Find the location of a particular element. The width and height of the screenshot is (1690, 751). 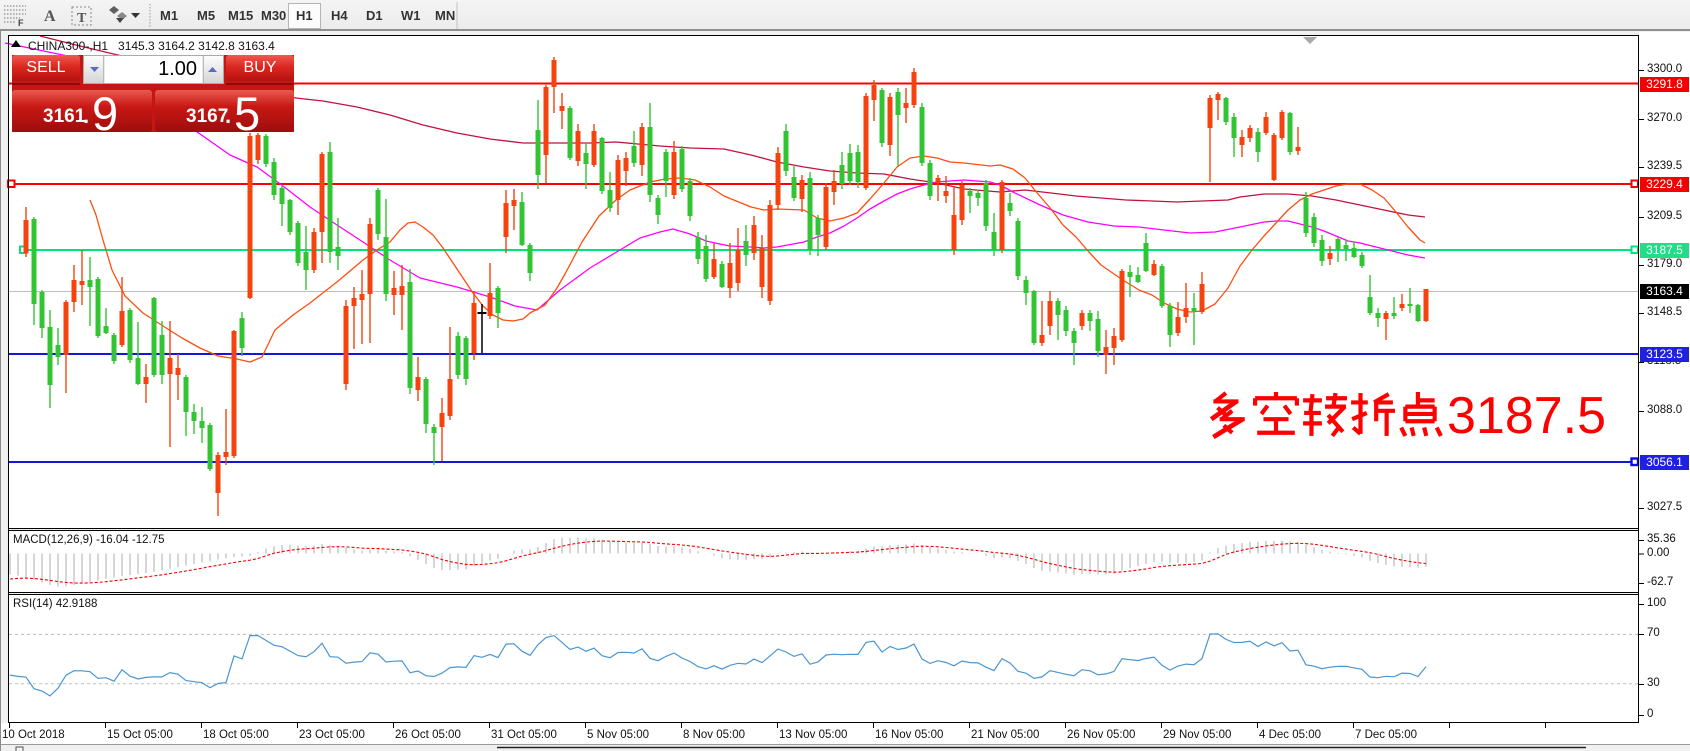

svg-text: T is located at coordinates (82, 18).